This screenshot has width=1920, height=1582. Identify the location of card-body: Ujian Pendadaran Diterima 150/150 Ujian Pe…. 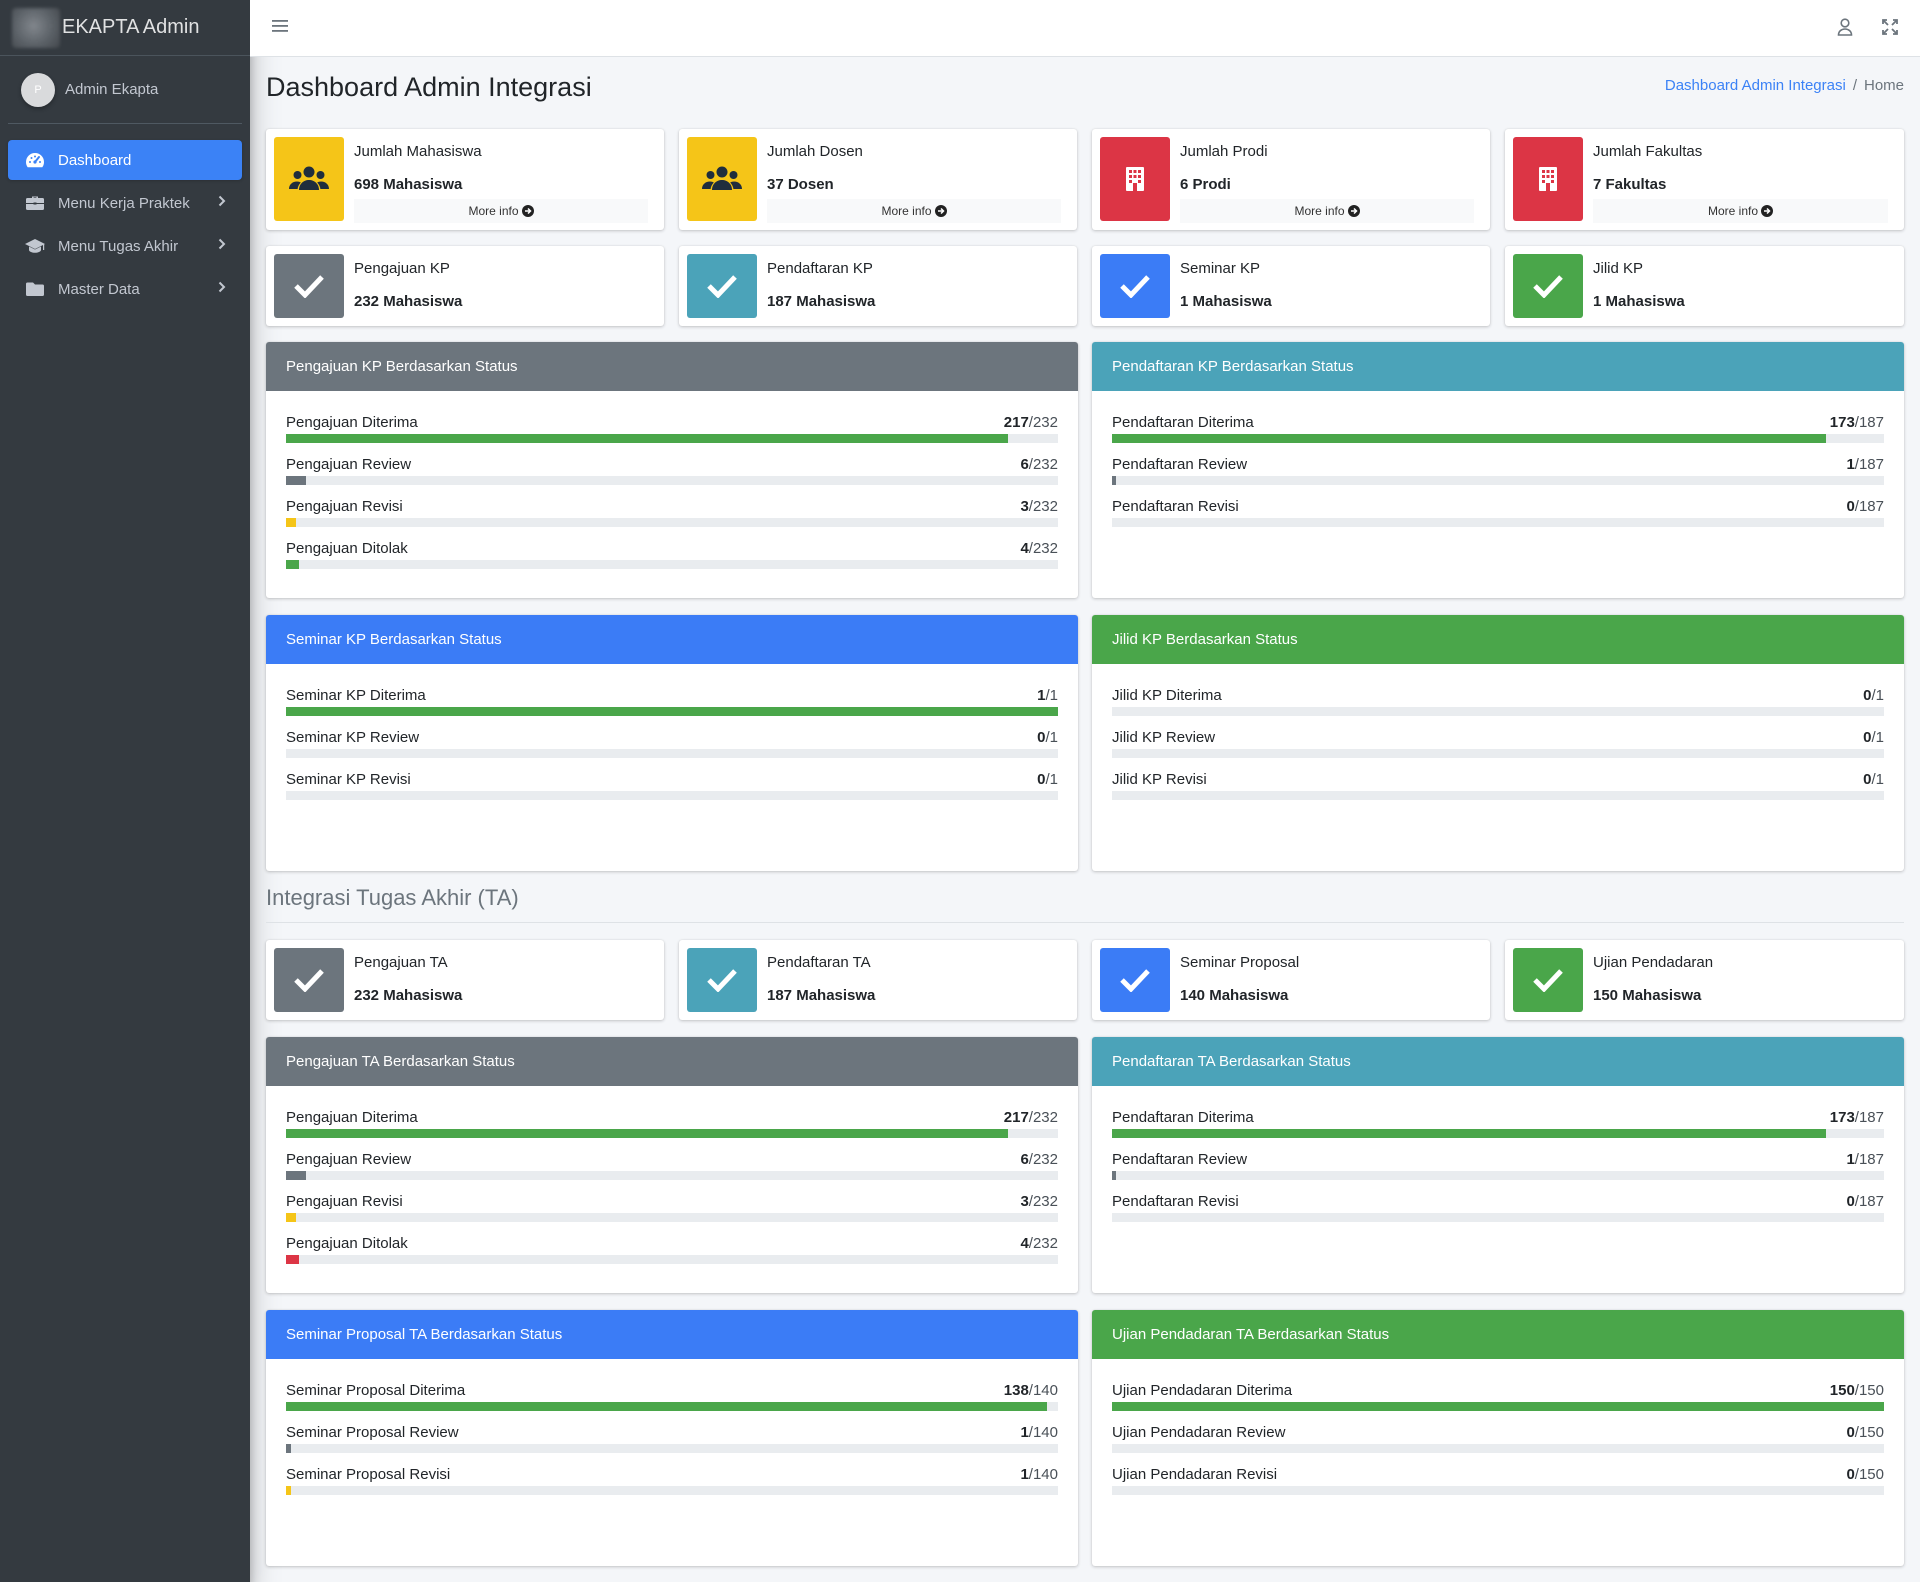
(1498, 1433).